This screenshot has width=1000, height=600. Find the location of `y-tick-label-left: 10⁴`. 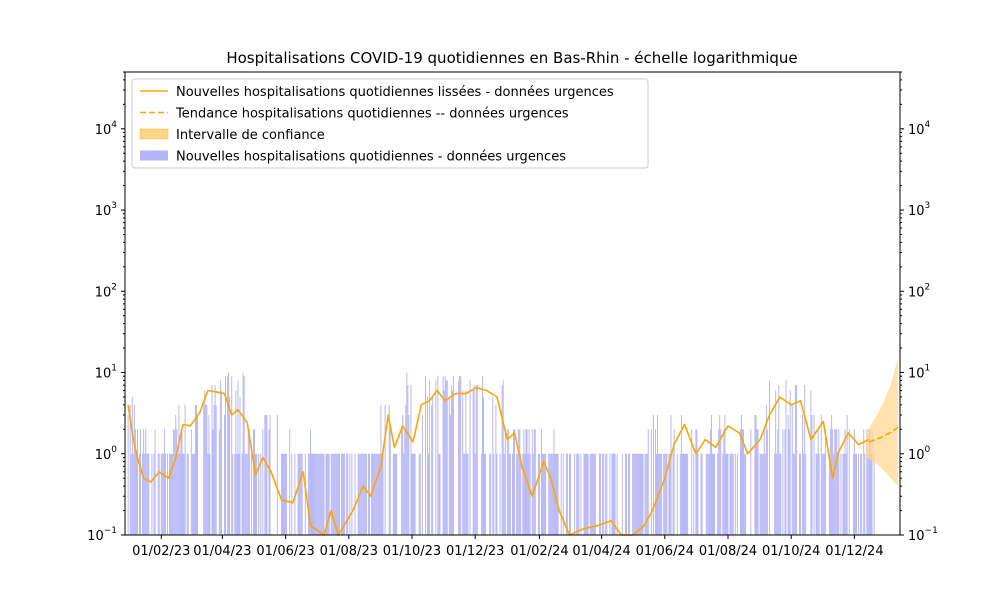

y-tick-label-left: 10⁴ is located at coordinates (106, 129).